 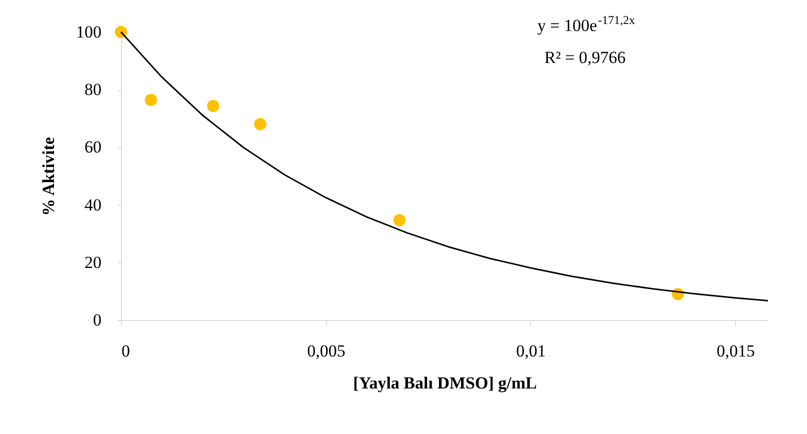 I want to click on y-tick-label: 60, so click(x=93, y=147).